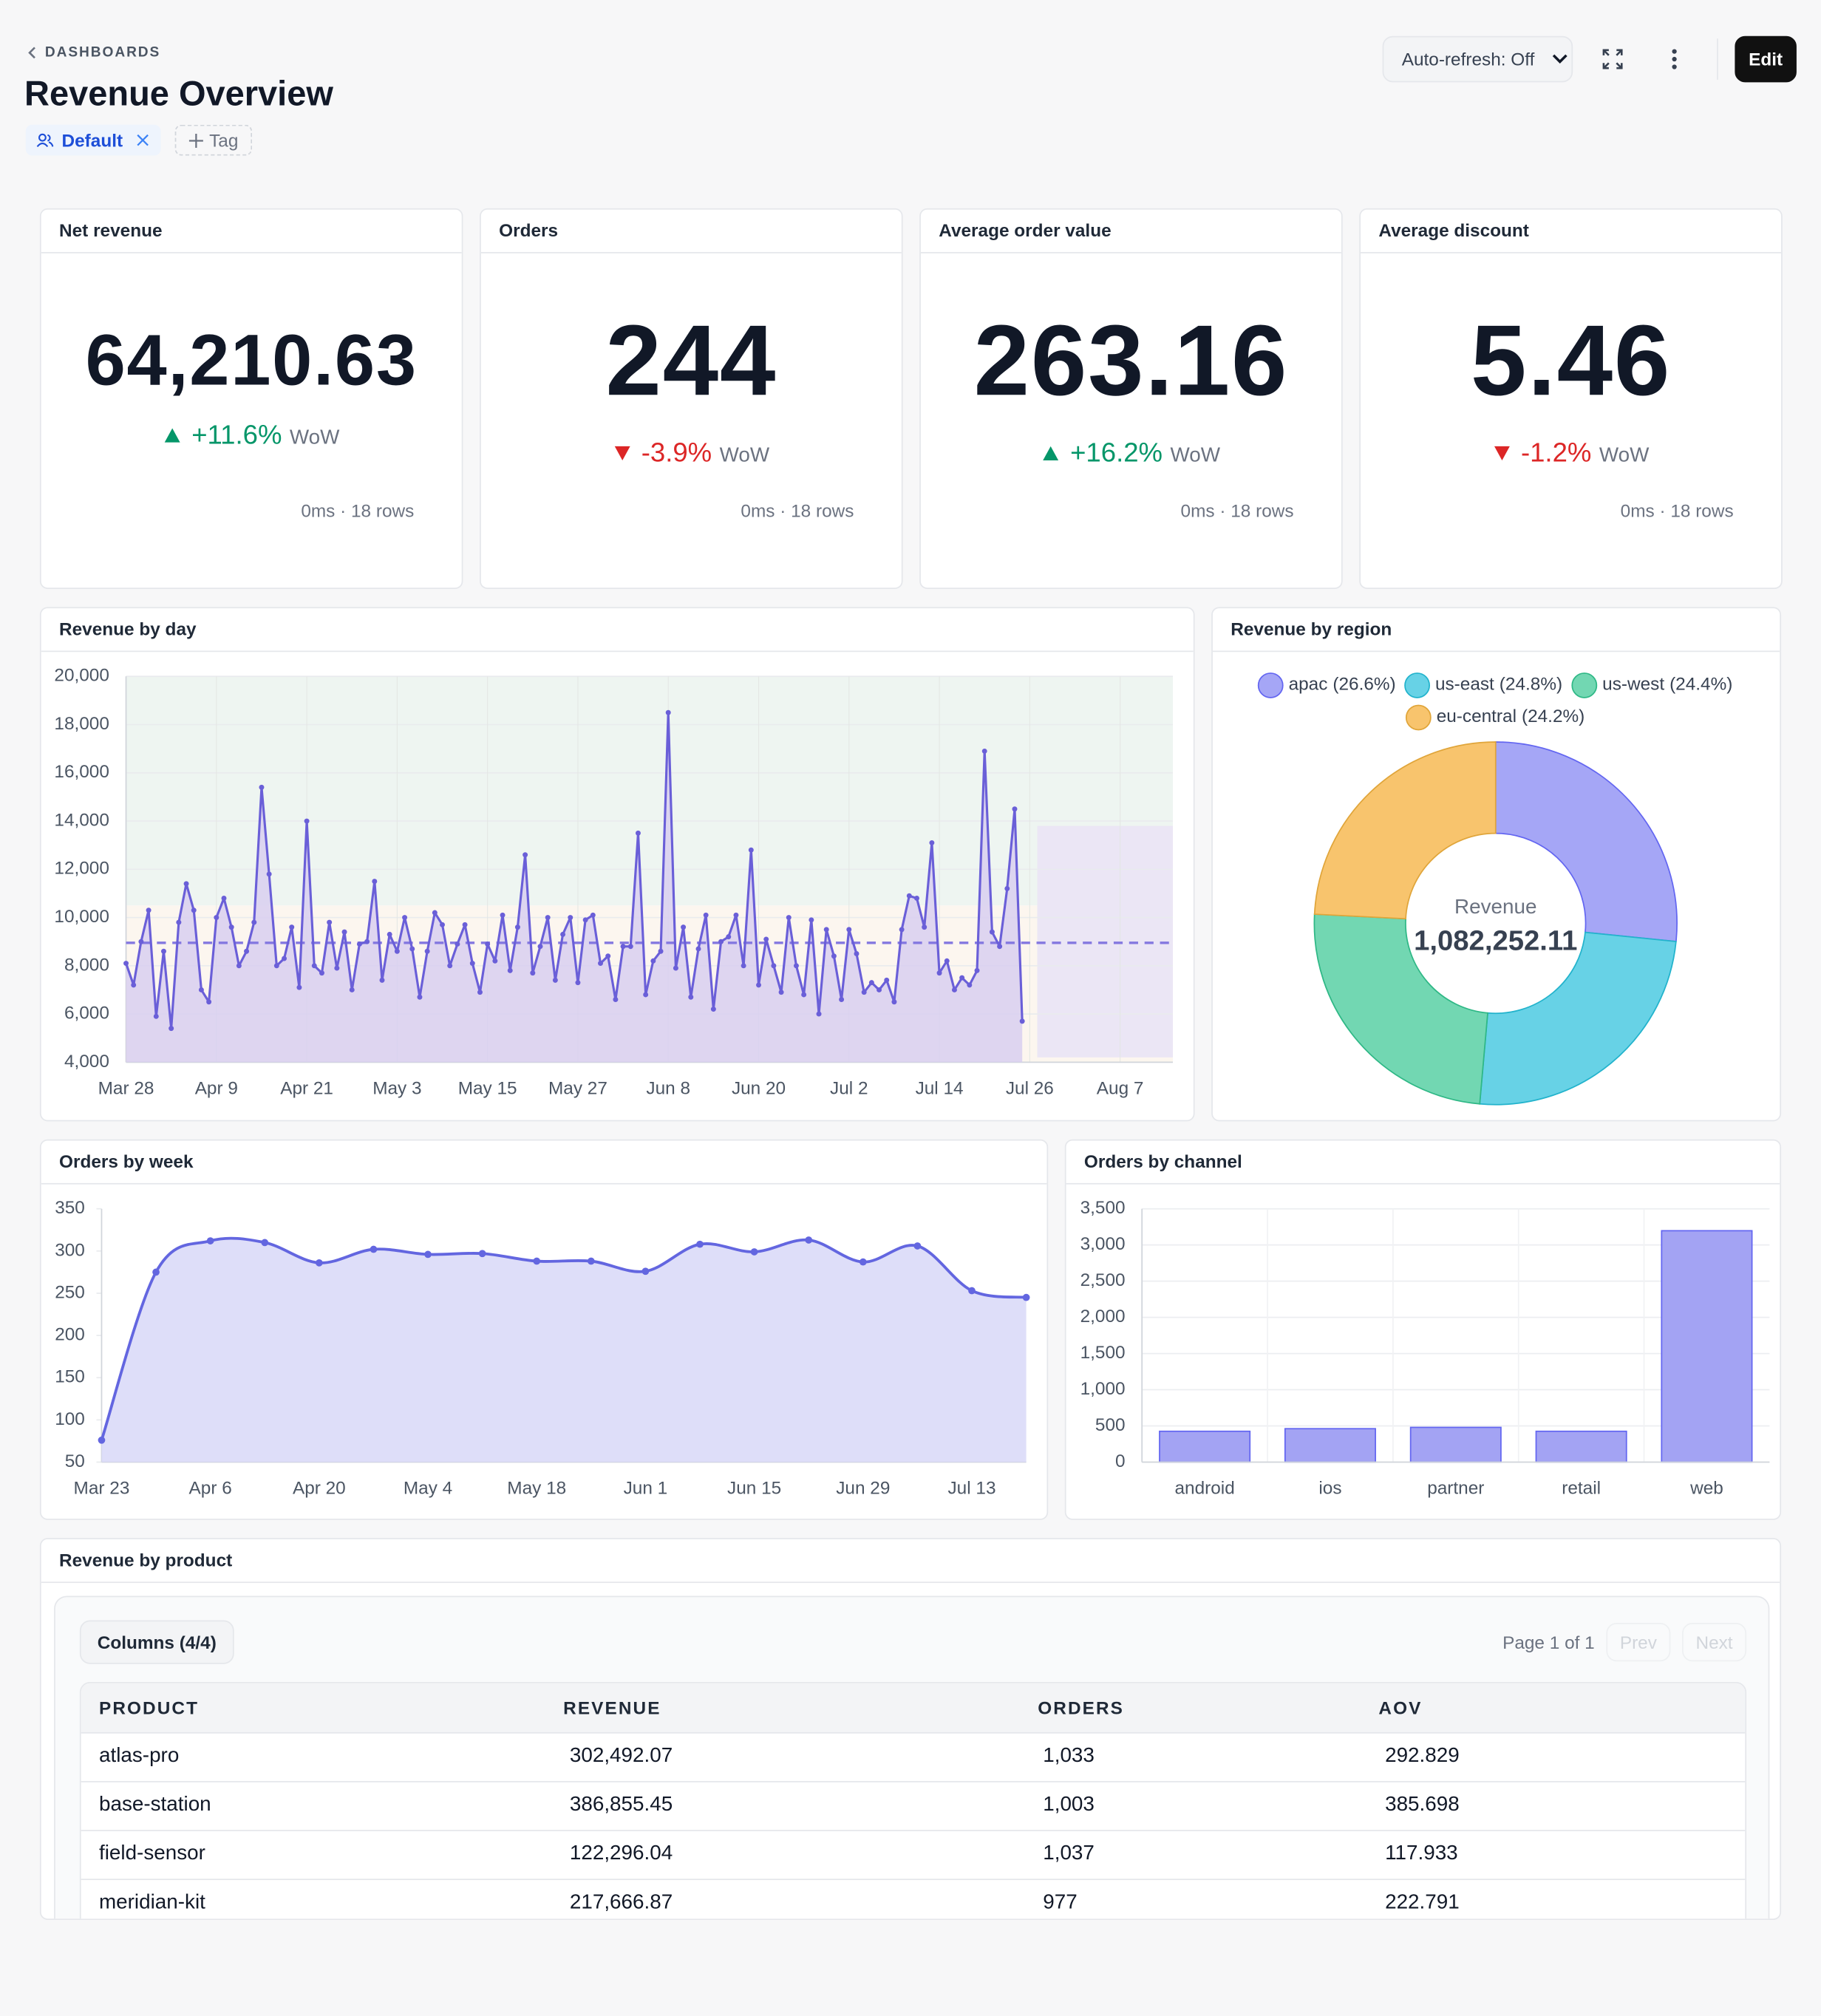 This screenshot has width=1821, height=2016. What do you see at coordinates (1766, 59) in the screenshot?
I see `edit-button: Edit` at bounding box center [1766, 59].